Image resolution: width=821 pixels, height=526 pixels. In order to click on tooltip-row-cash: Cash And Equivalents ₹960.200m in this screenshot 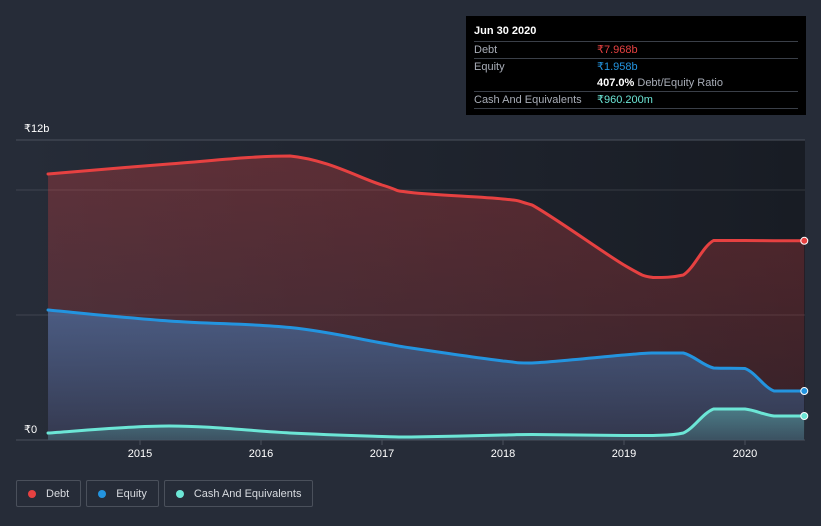, I will do `click(636, 100)`.